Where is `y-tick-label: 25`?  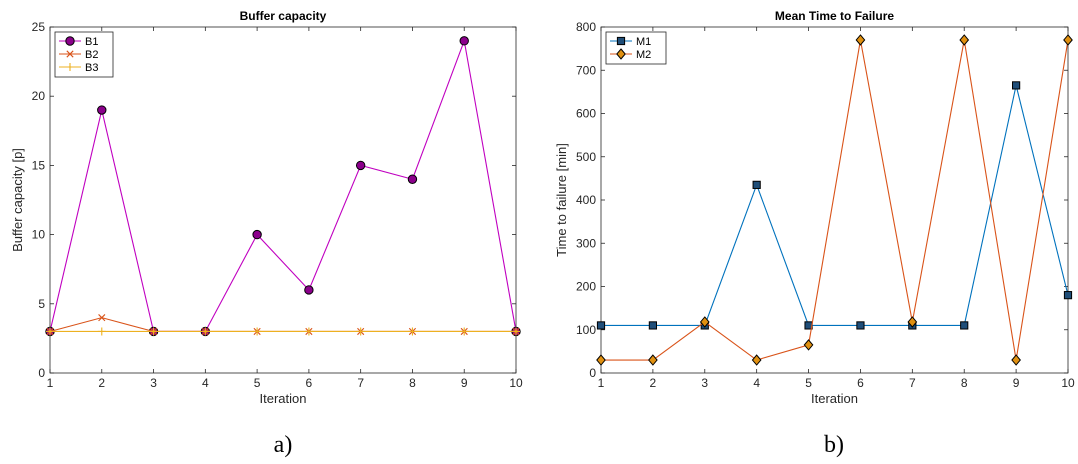
y-tick-label: 25 is located at coordinates (39, 27).